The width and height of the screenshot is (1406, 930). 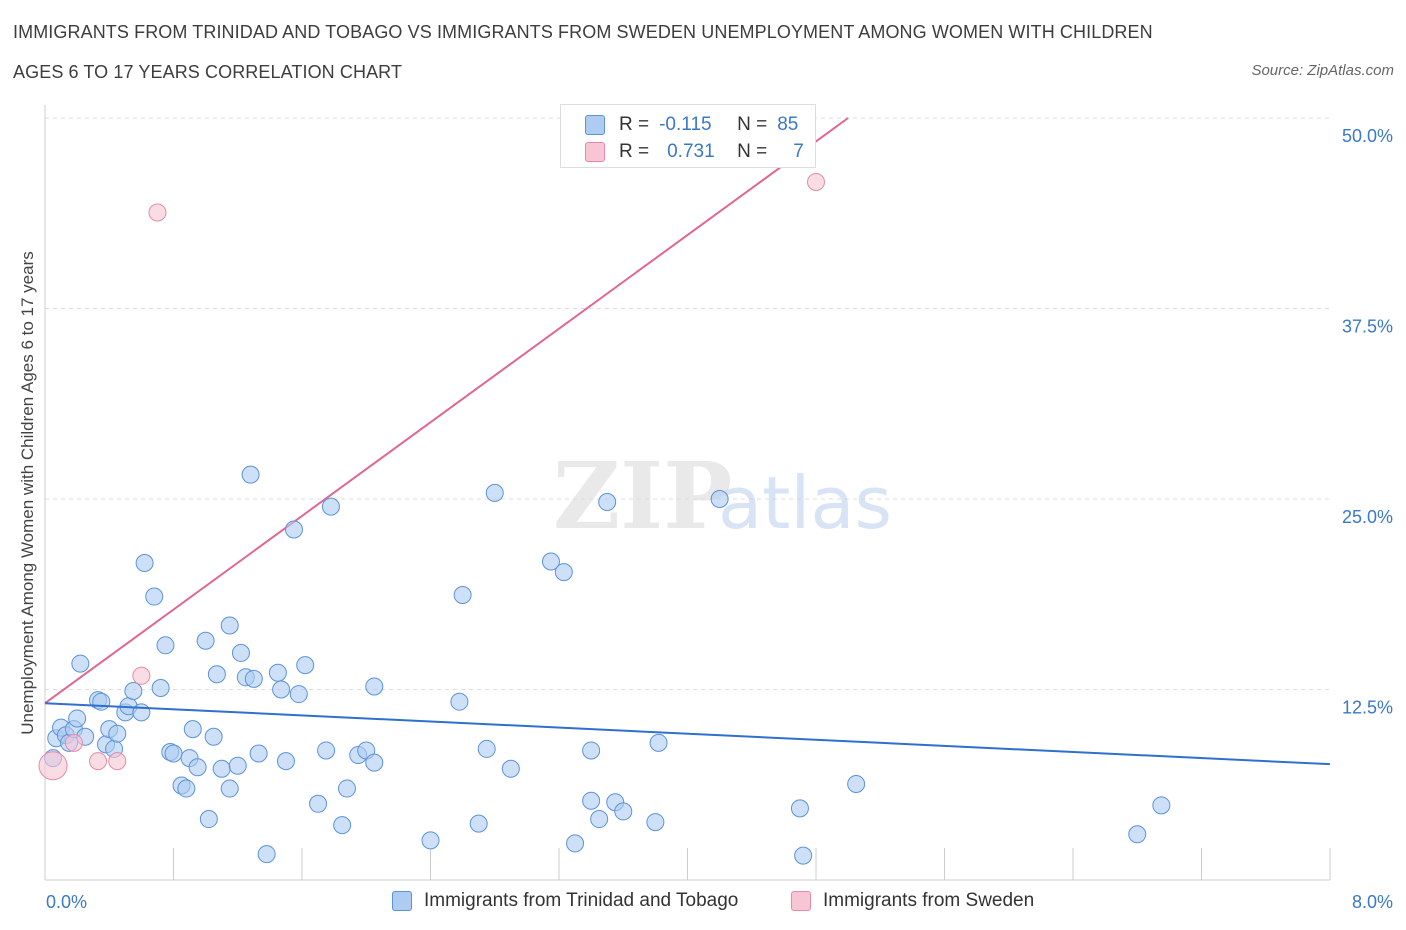 I want to click on stats-swatch-pink, so click(x=595, y=152).